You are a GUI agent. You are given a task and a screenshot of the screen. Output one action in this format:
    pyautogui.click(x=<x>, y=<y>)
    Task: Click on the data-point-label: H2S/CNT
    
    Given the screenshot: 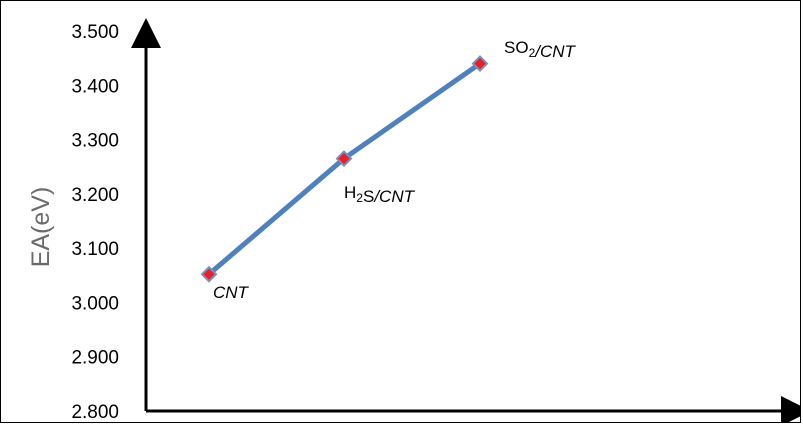 What is the action you would take?
    pyautogui.click(x=380, y=194)
    